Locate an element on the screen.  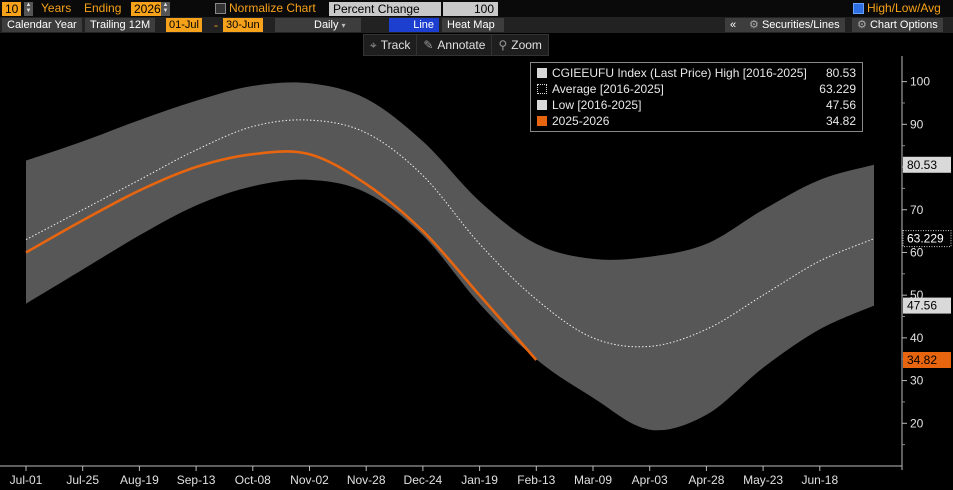
y-tick-label: 90 is located at coordinates (917, 124).